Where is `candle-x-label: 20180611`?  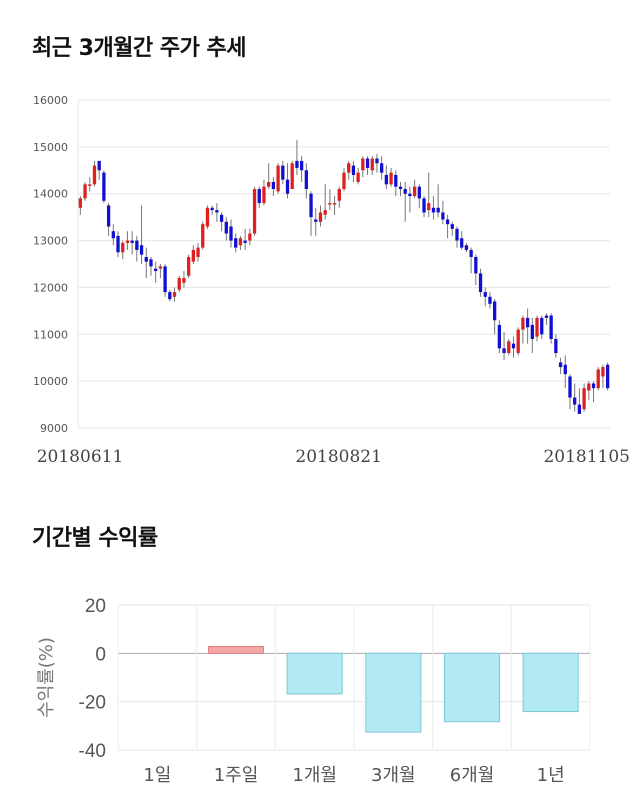
candle-x-label: 20180611 is located at coordinates (80, 457).